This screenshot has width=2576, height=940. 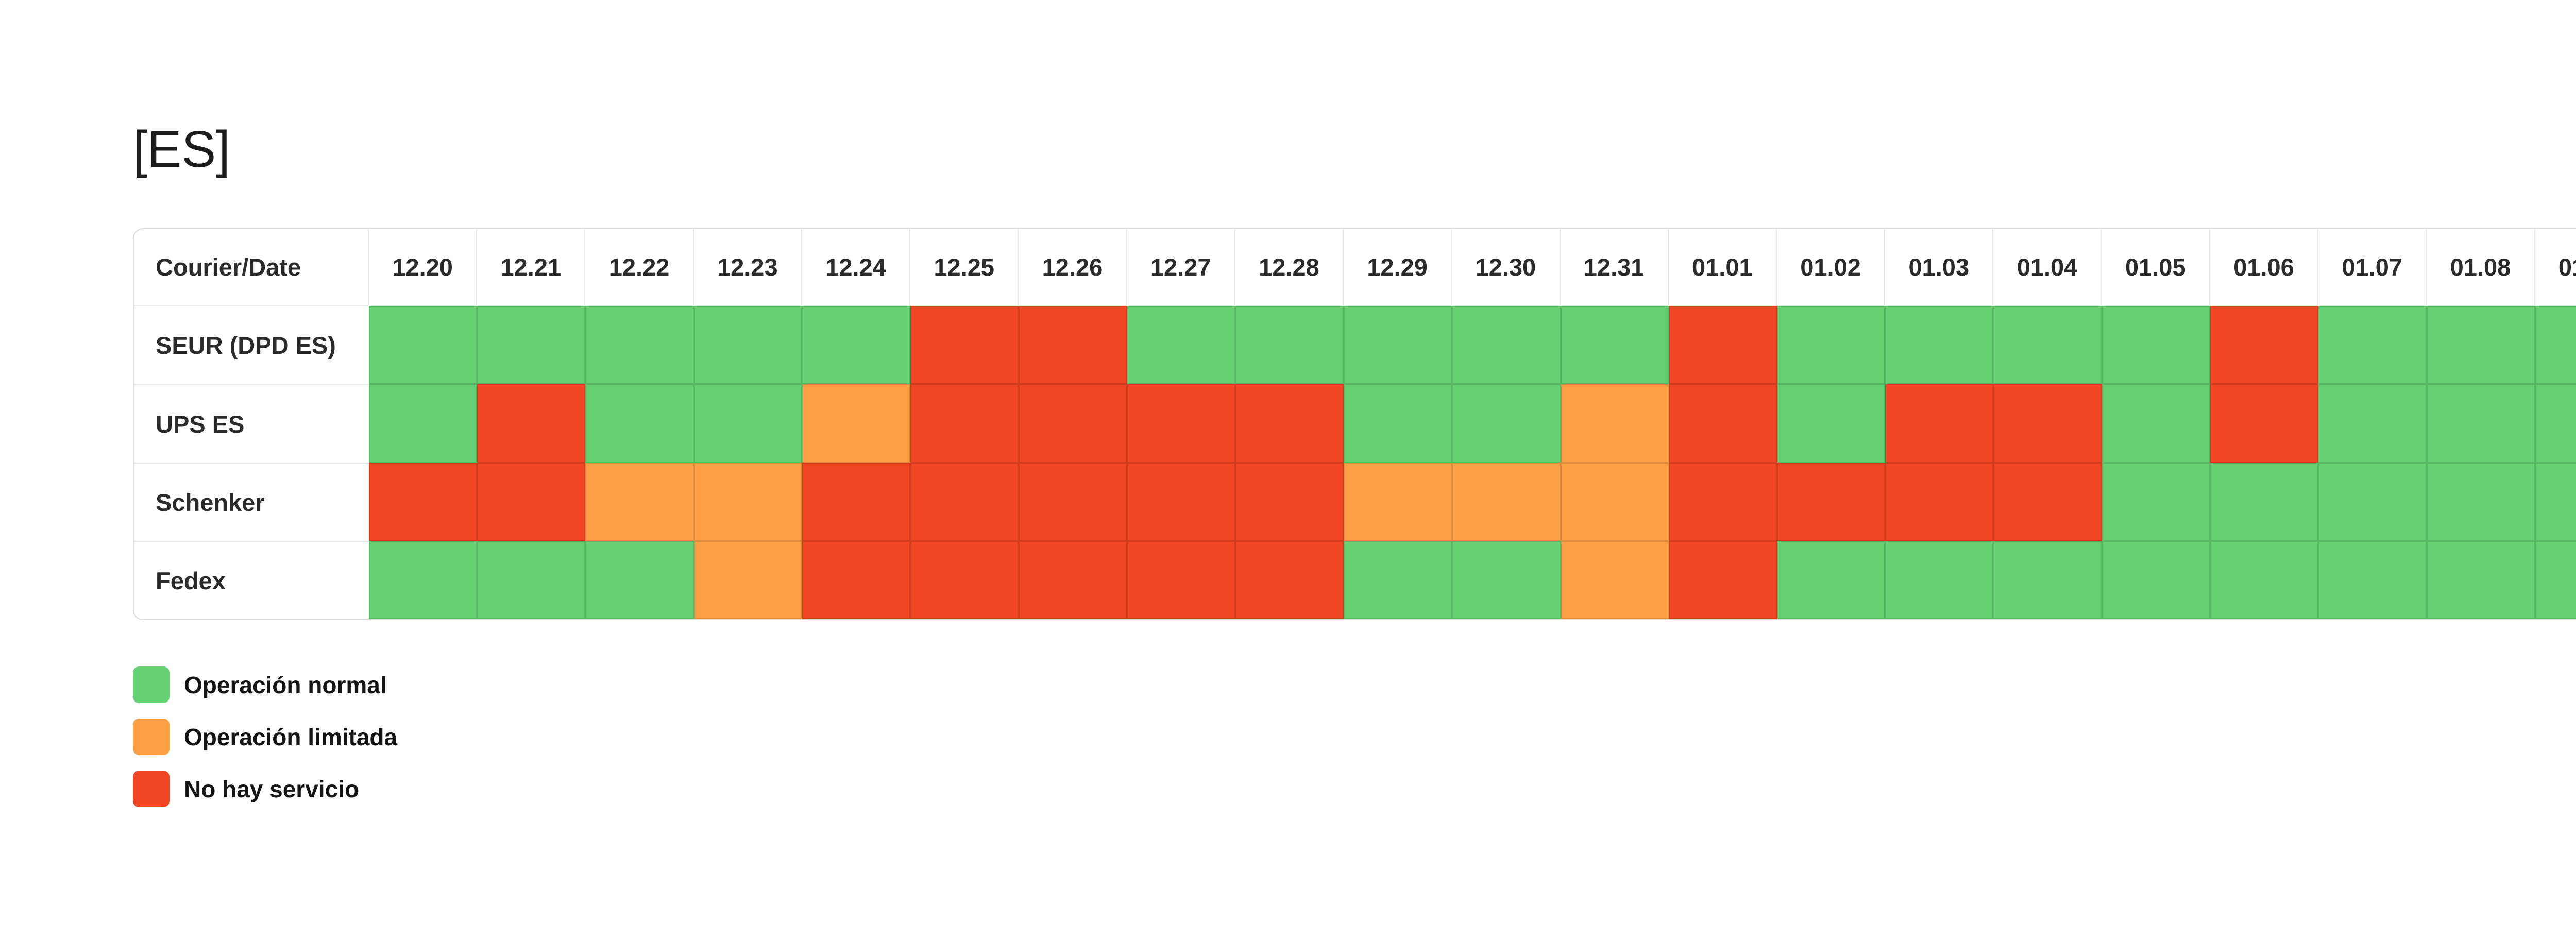 What do you see at coordinates (1073, 267) in the screenshot?
I see `date-header-cell: 12.26` at bounding box center [1073, 267].